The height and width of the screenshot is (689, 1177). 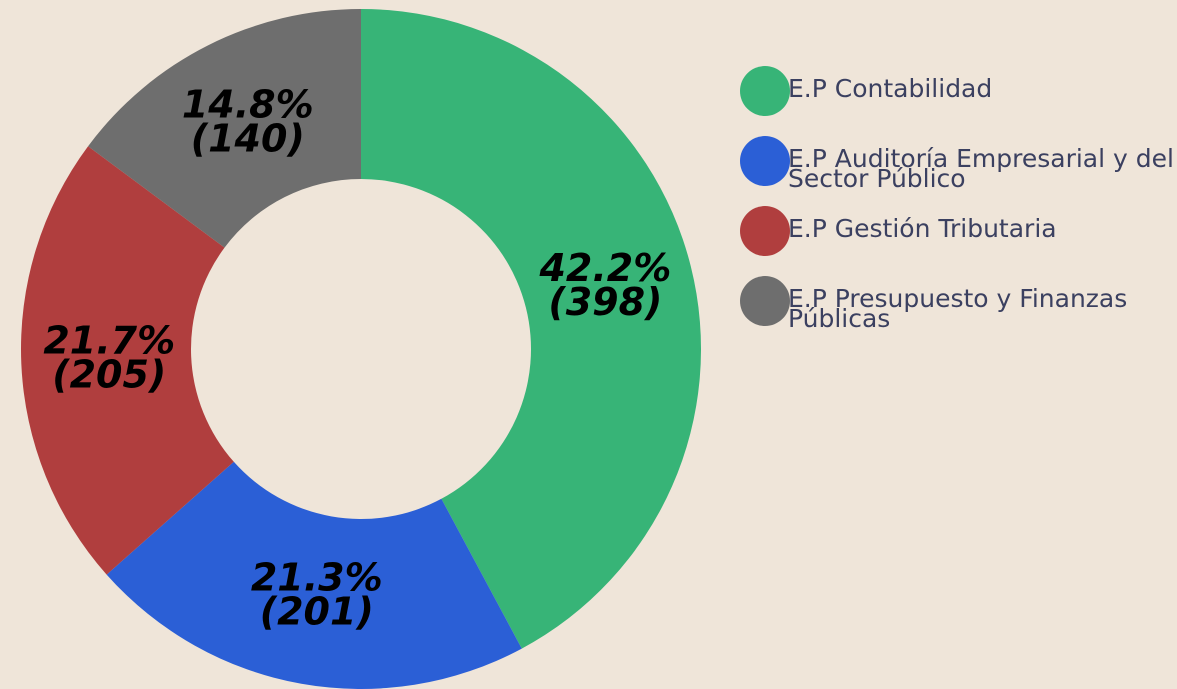 I want to click on value-label: 21.3%, so click(x=317, y=578).